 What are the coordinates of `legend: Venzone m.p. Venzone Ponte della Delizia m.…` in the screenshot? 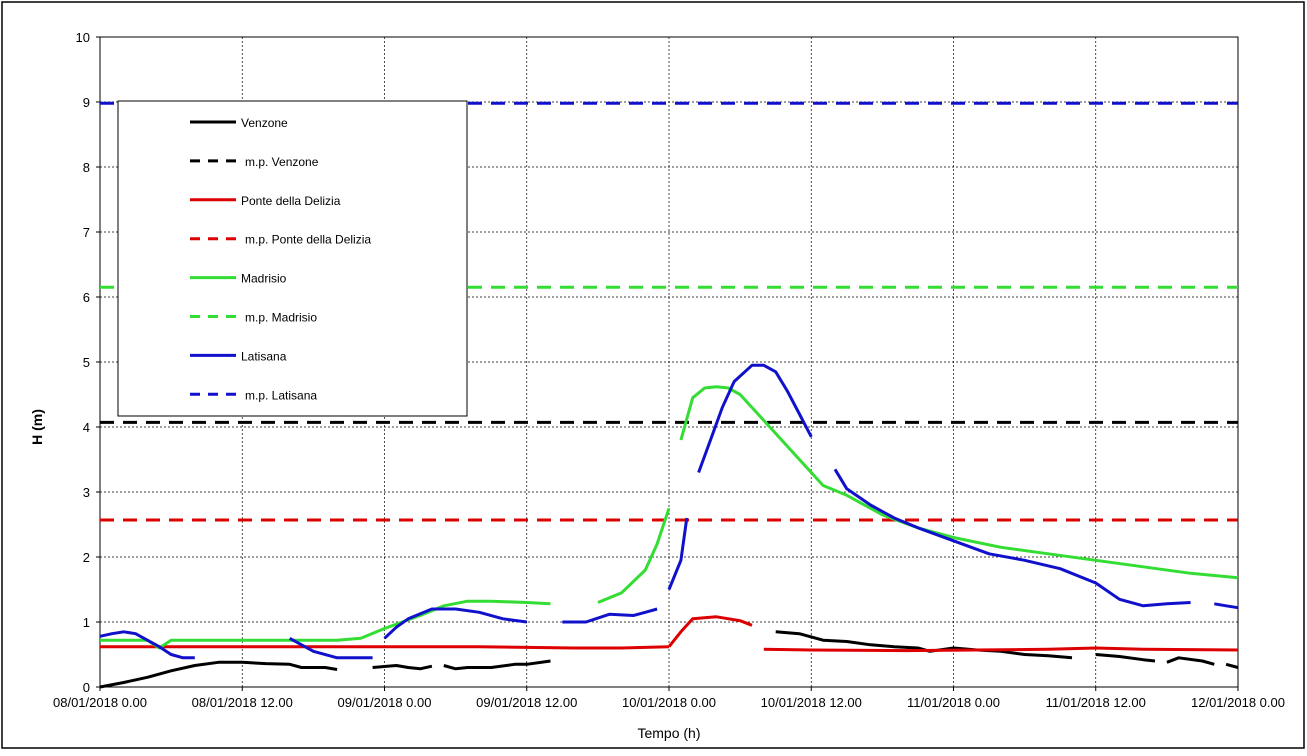 It's located at (292, 258).